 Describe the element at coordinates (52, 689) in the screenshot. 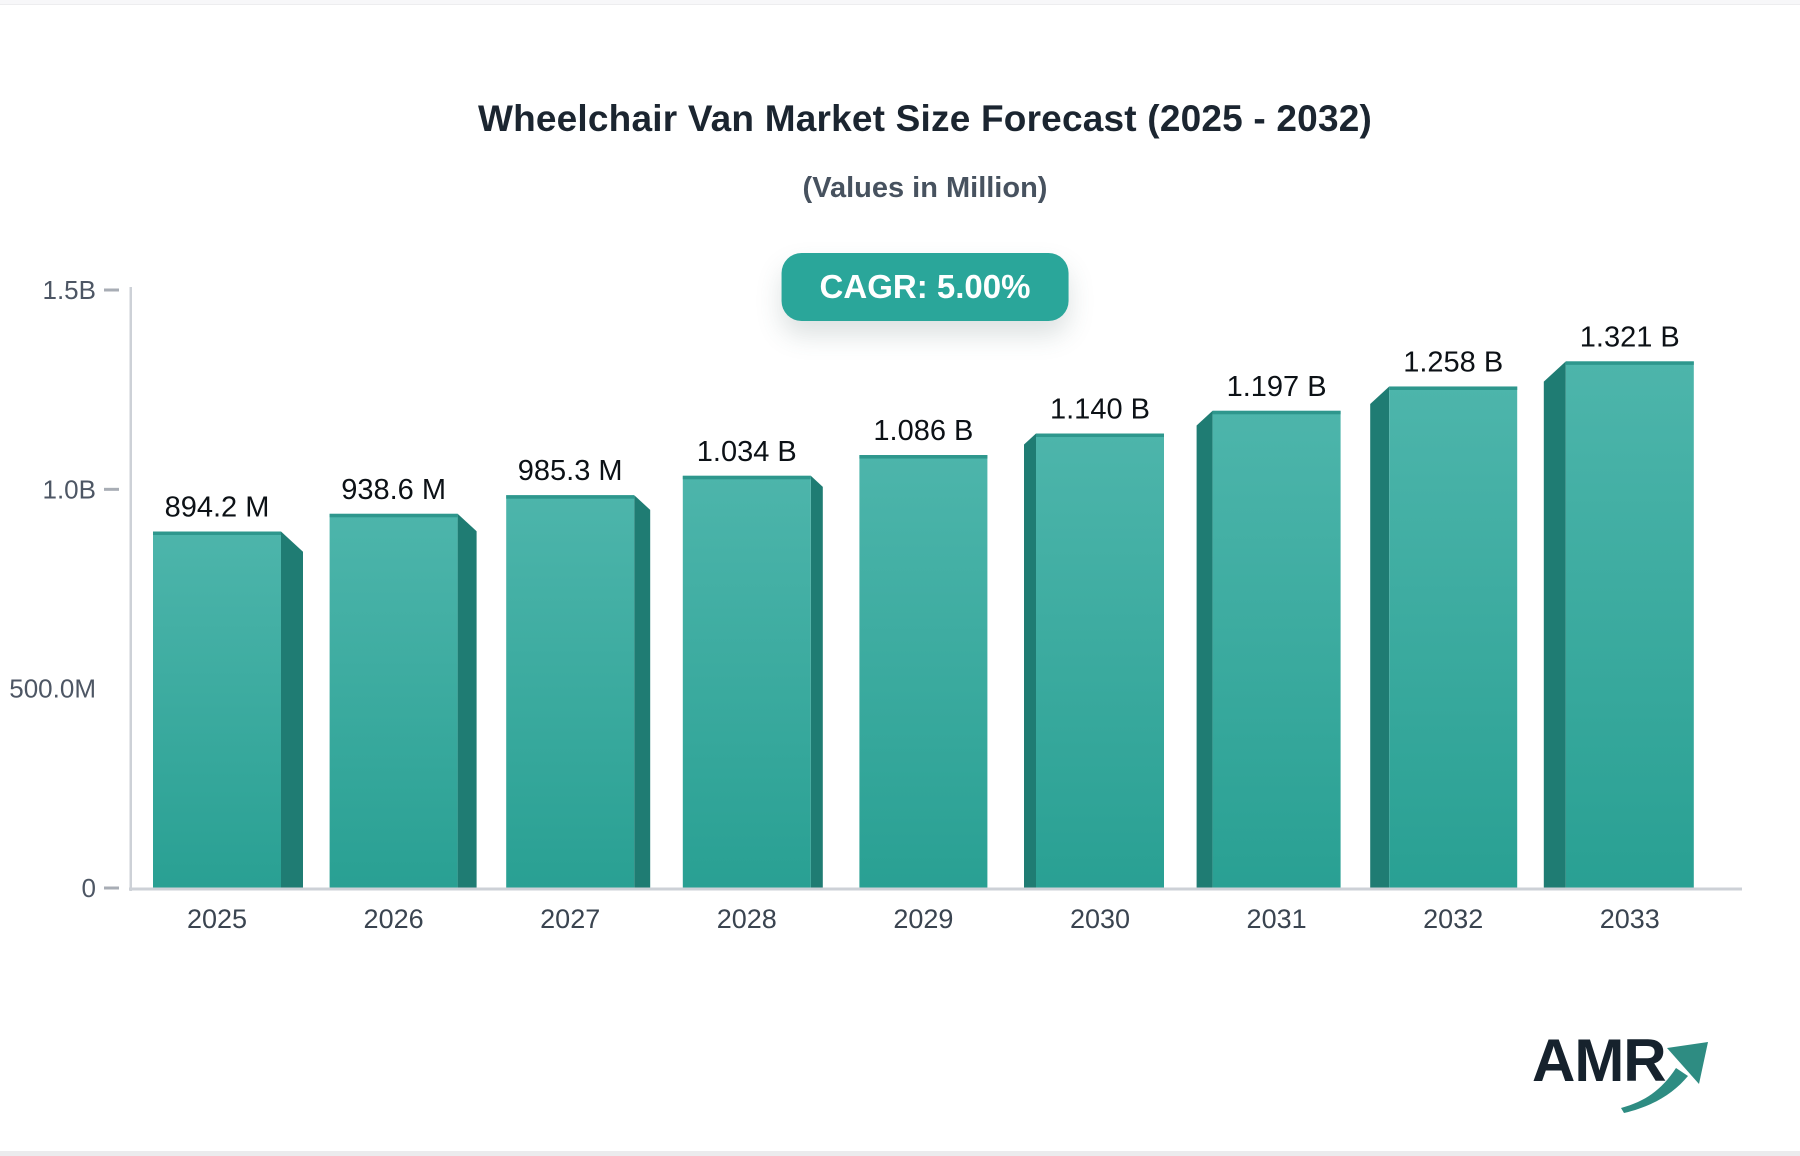

I see `y-axis-tick-label: 500.0M` at that location.